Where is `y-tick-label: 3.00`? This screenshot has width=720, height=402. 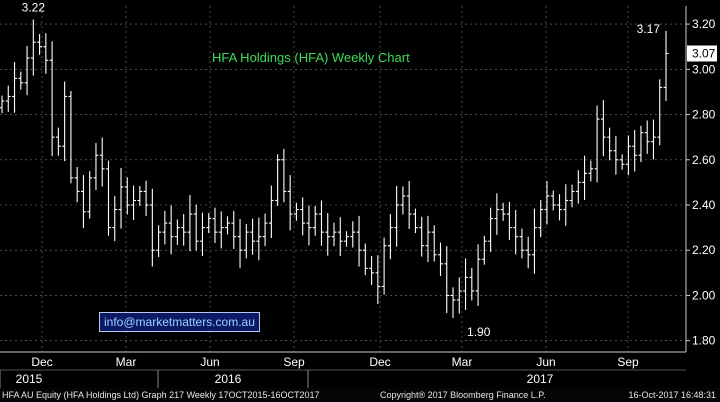 y-tick-label: 3.00 is located at coordinates (704, 69).